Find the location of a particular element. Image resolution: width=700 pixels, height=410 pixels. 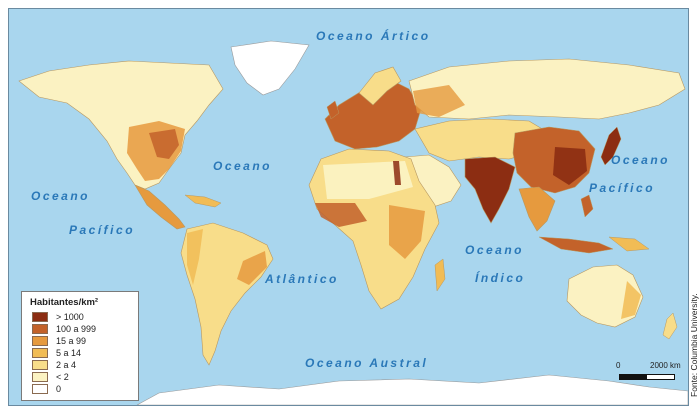

philippines is located at coordinates (587, 206).